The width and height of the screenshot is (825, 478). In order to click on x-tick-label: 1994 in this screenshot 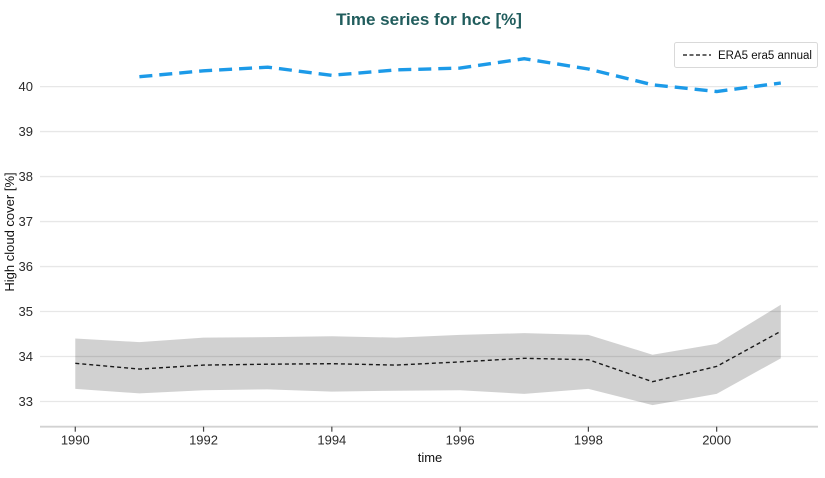, I will do `click(331, 440)`.